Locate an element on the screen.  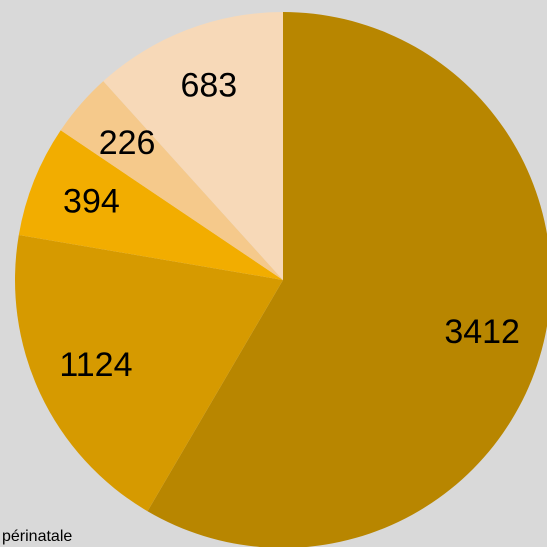
data-label: 683 is located at coordinates (208, 85).